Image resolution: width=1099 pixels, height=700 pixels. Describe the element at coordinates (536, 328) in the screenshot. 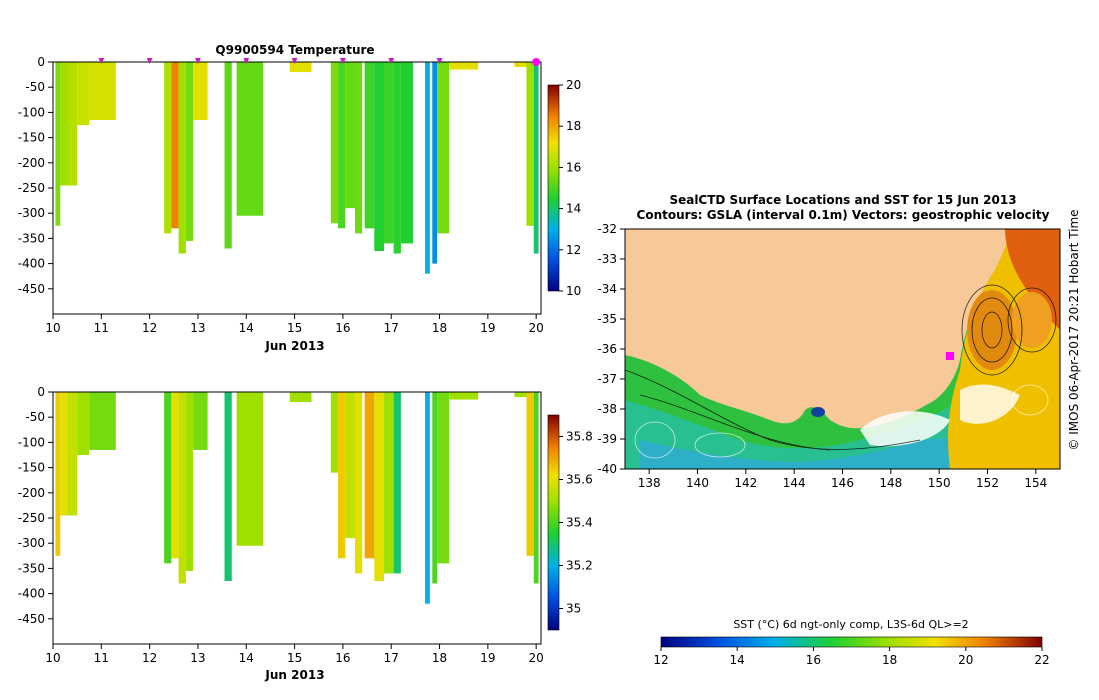

I see `xtick-label: 20` at that location.